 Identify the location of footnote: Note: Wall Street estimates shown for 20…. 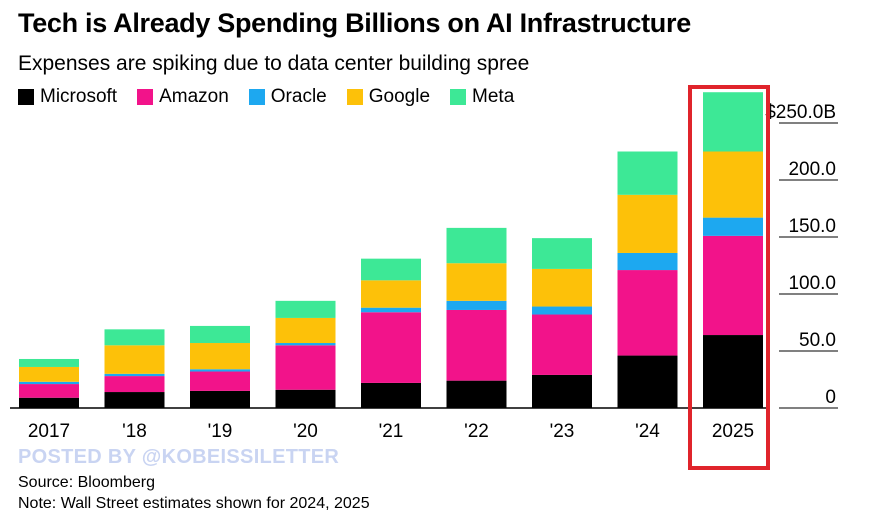
(194, 503).